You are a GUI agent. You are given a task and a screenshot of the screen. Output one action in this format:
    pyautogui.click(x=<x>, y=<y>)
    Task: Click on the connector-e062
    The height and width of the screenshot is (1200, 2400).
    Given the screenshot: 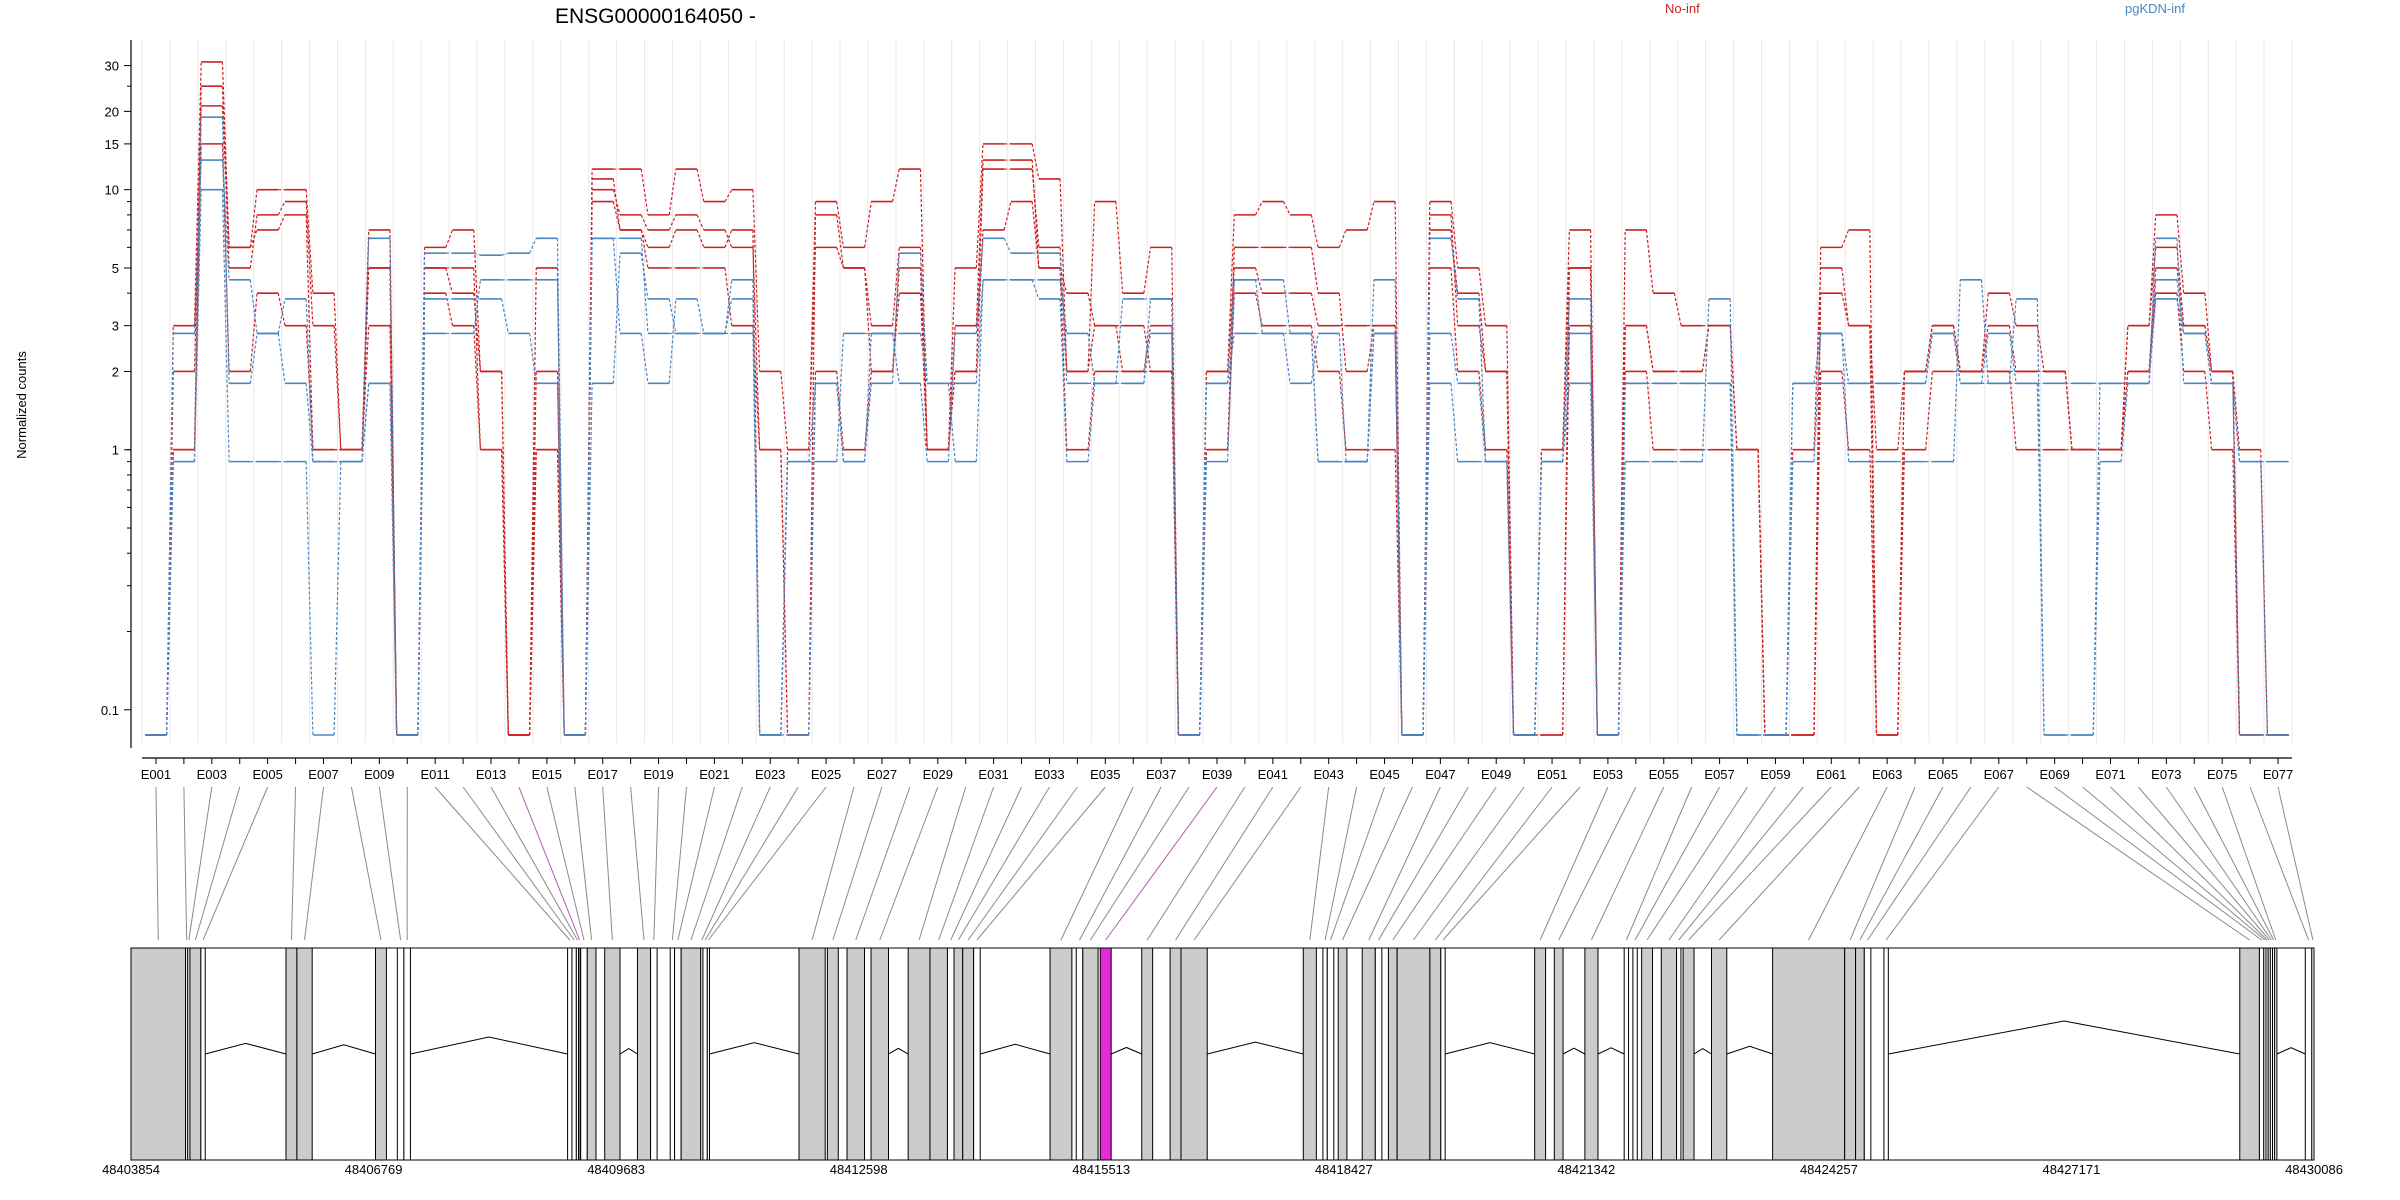 What is the action you would take?
    pyautogui.click(x=1789, y=863)
    